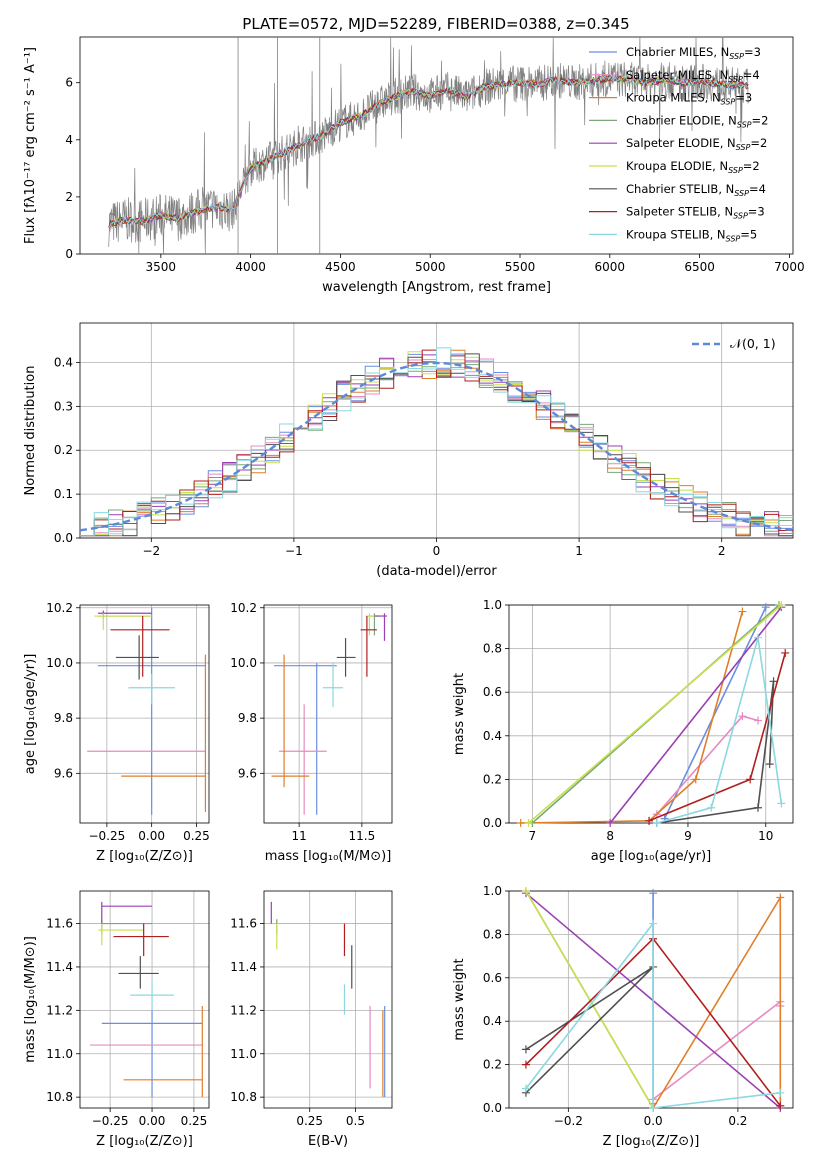  Describe the element at coordinates (250, 267) in the screenshot. I see `x-tick-label: 4000` at that location.